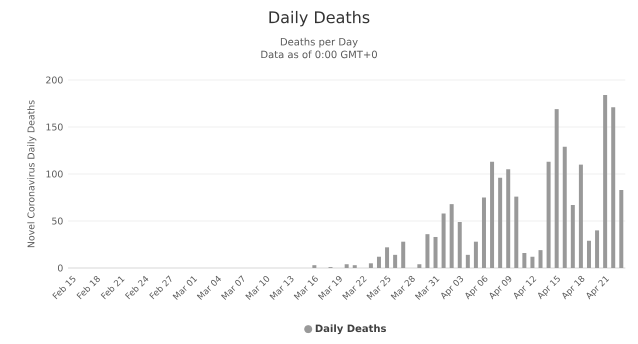 The width and height of the screenshot is (638, 344). Describe the element at coordinates (57, 221) in the screenshot. I see `y-tick-label: 50` at that location.